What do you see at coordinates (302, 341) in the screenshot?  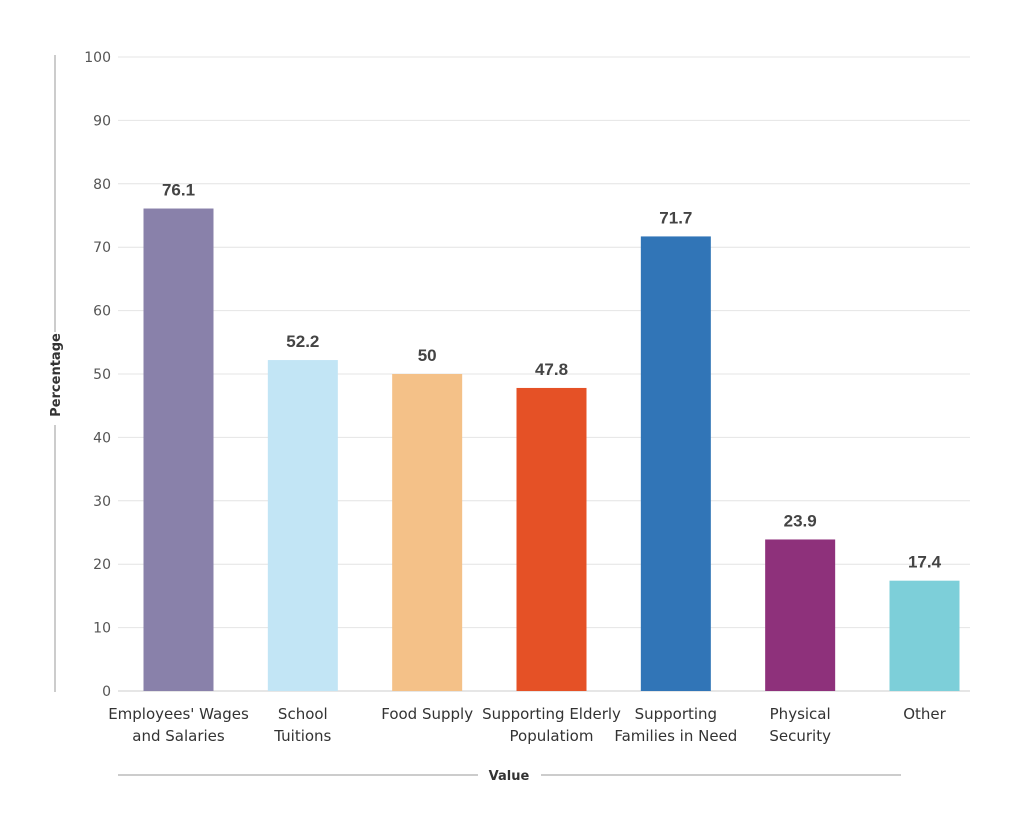 I see `data-label: 52.2` at bounding box center [302, 341].